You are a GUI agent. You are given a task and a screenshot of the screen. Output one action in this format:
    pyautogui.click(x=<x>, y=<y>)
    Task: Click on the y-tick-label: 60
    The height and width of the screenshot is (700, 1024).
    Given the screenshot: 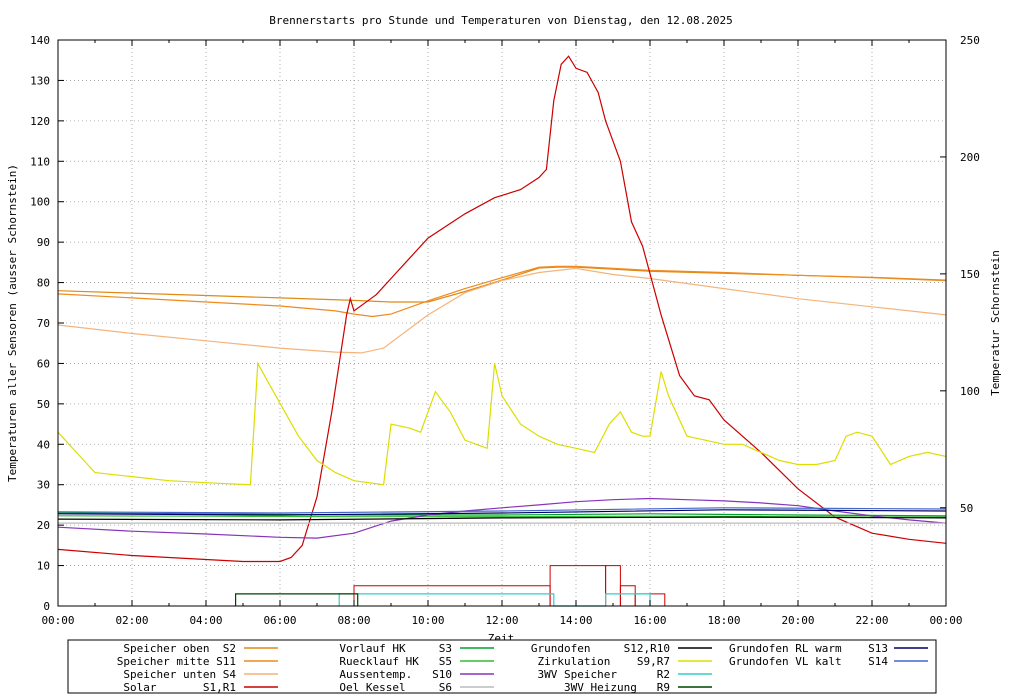 What is the action you would take?
    pyautogui.click(x=43, y=363)
    